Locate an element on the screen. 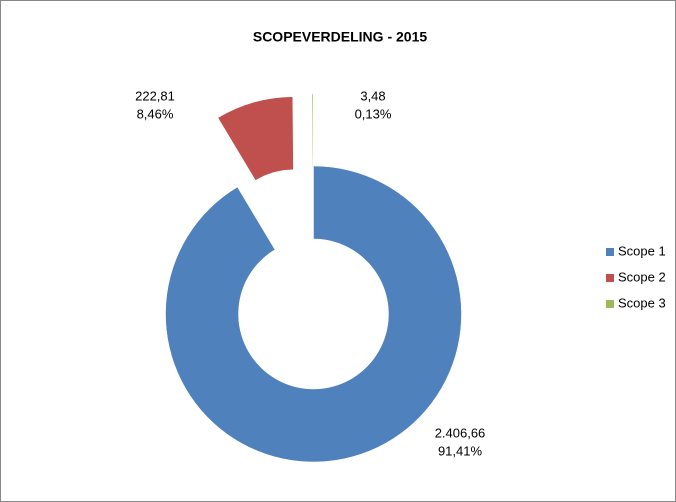 The height and width of the screenshot is (502, 676). value-label: 222,81 is located at coordinates (155, 95).